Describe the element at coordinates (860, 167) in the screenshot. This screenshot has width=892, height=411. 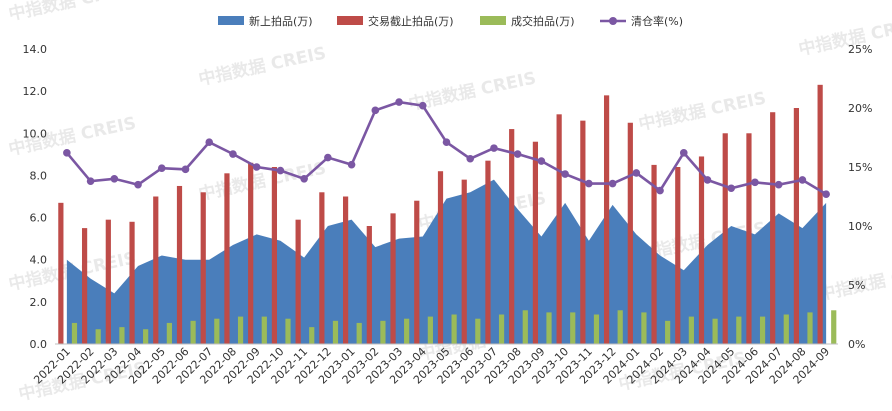
I see `y-right-tick-label: 15%` at that location.